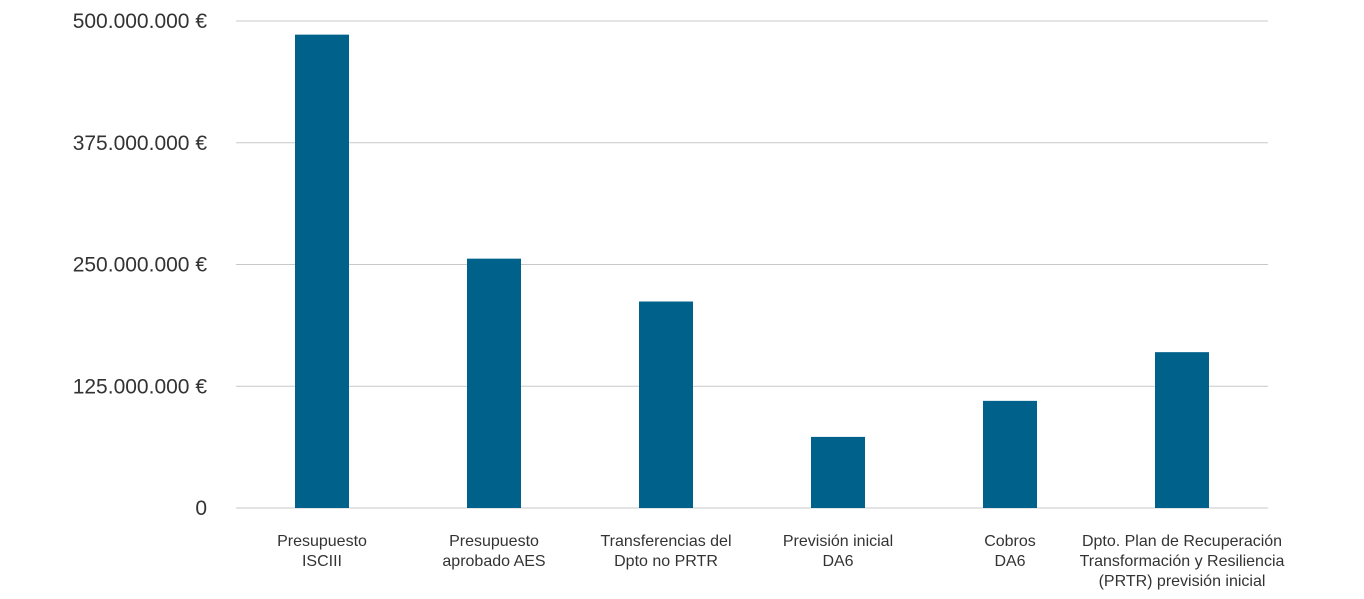  Describe the element at coordinates (1010, 551) in the screenshot. I see `x-tick-label: Cobros DA6` at that location.